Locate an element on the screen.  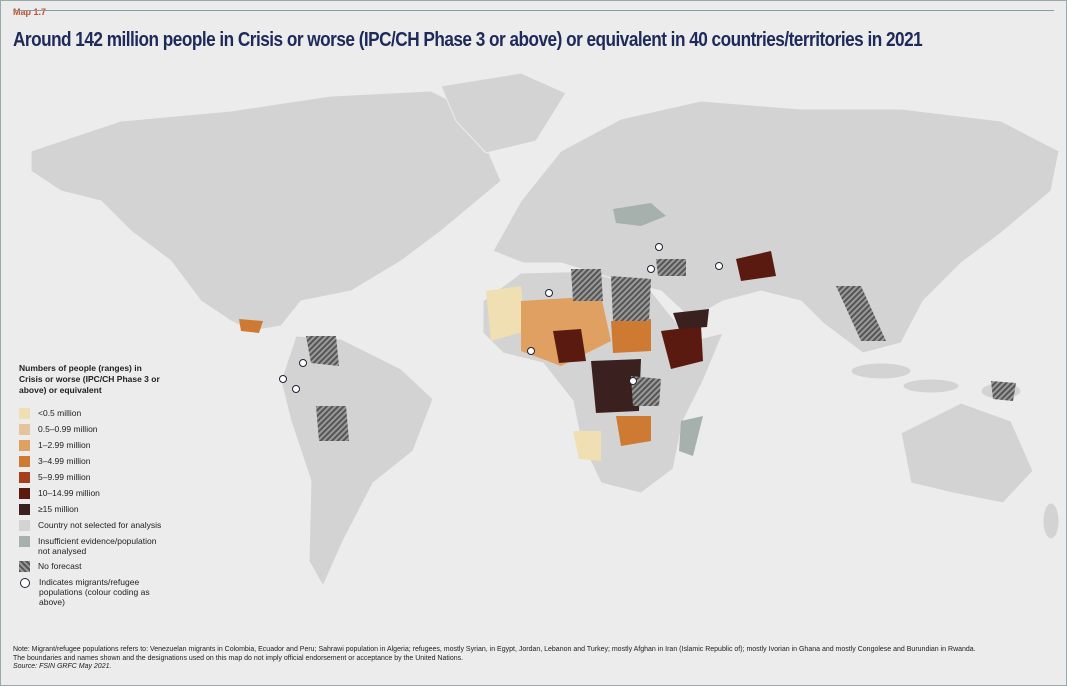
legend-label: 1–2.99 million is located at coordinates (64, 445).